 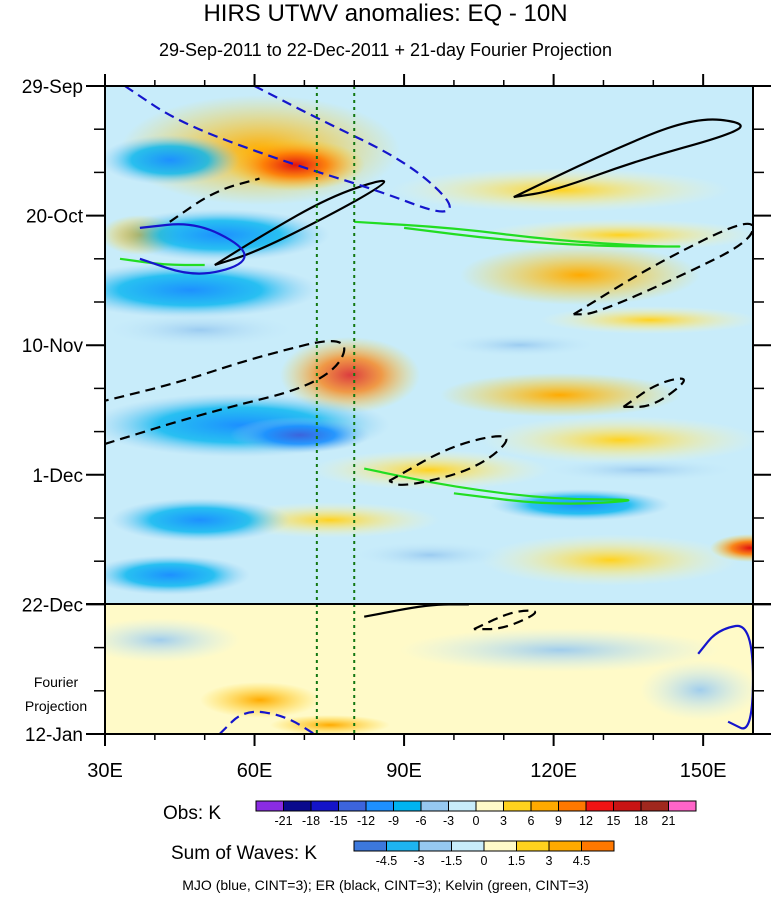 I want to click on reference-lines, so click(x=335, y=410).